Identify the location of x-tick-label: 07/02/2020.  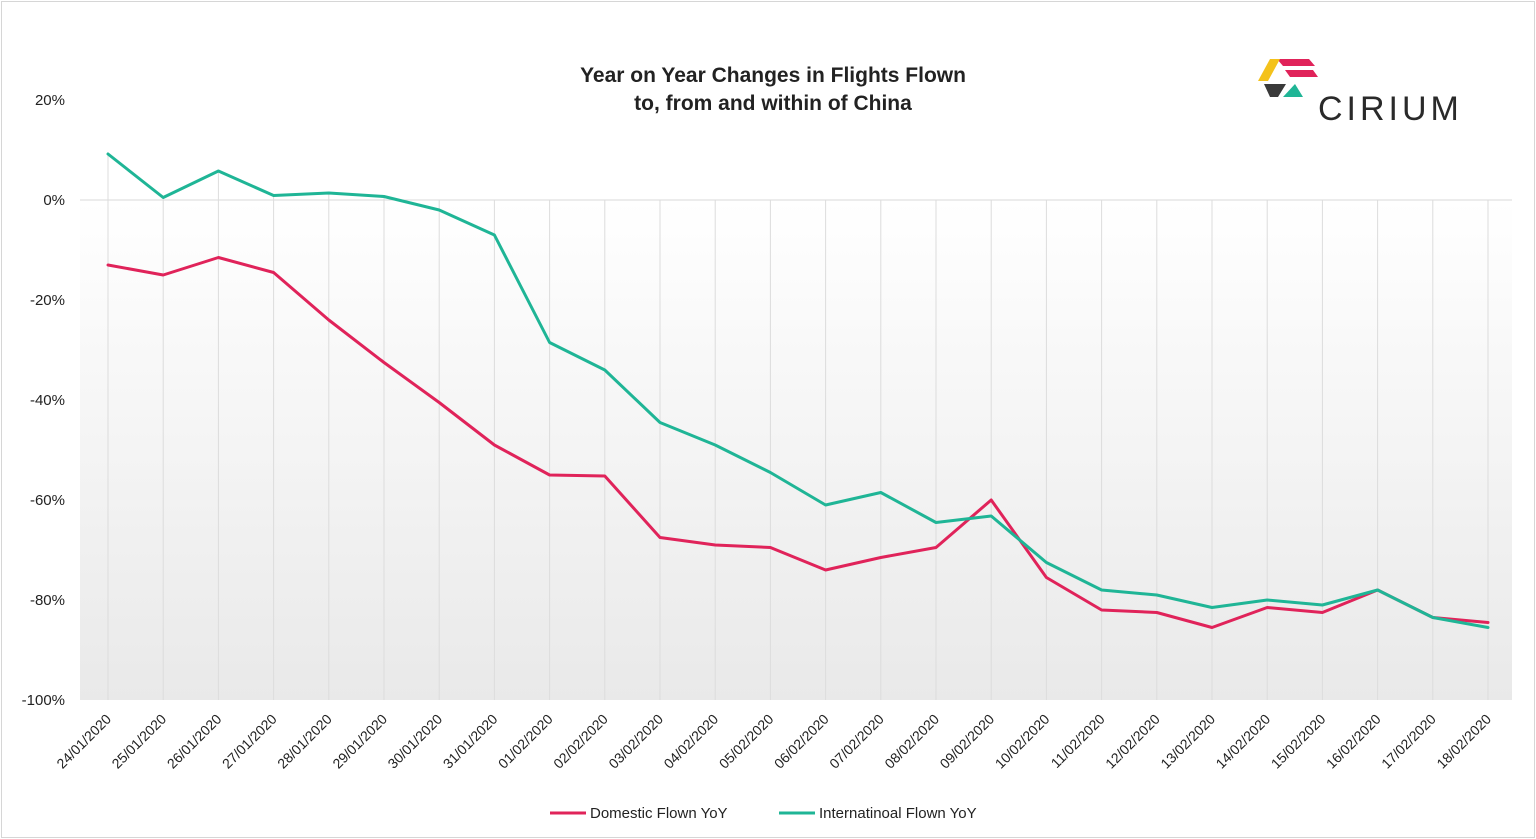
(856, 741).